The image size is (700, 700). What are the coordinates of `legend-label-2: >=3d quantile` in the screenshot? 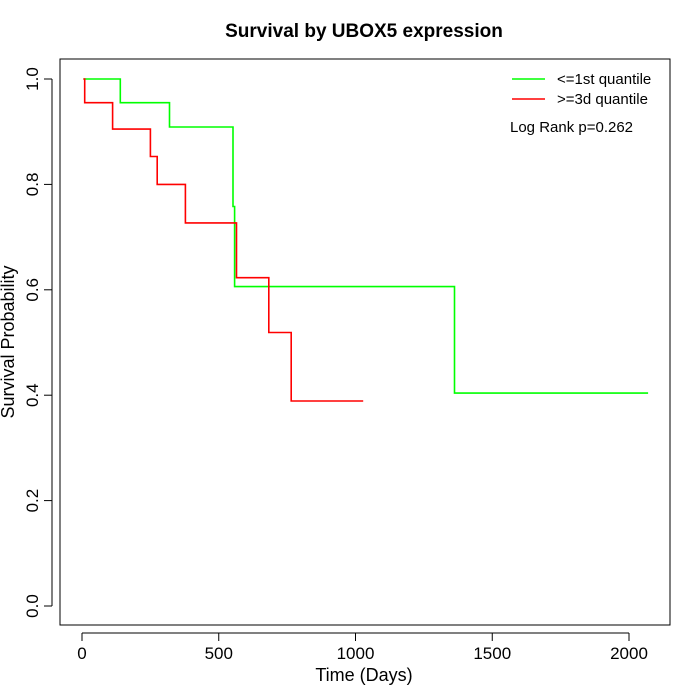 It's located at (602, 99).